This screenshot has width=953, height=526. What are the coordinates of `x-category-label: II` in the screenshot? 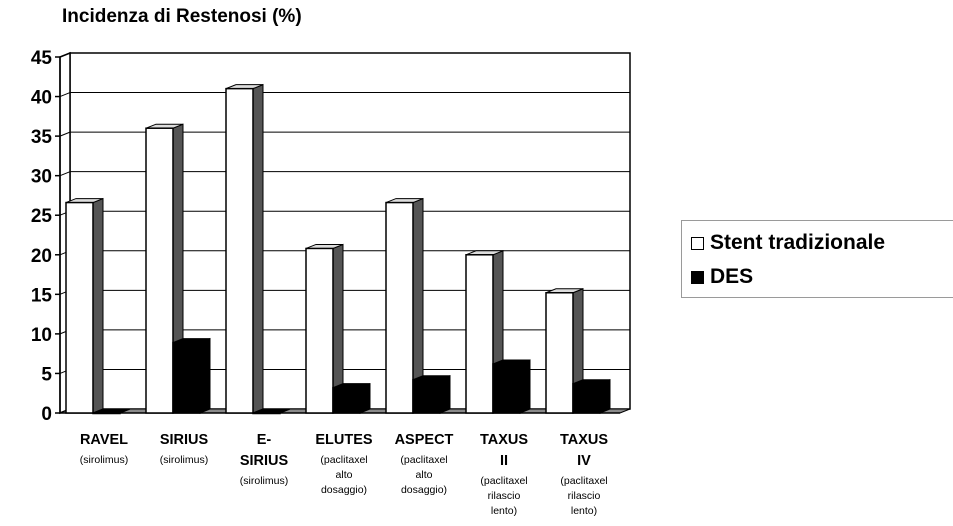 It's located at (504, 461).